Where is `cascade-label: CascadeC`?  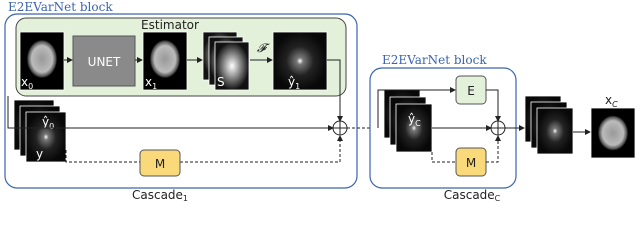 cascade-label: CascadeC is located at coordinates (472, 195).